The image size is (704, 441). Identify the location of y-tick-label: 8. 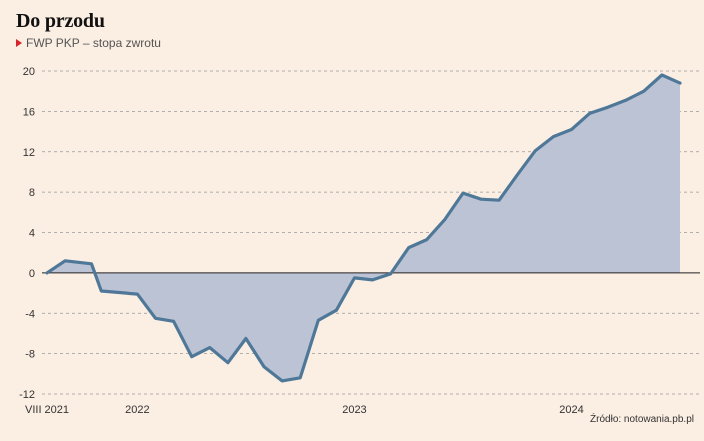
(32, 193).